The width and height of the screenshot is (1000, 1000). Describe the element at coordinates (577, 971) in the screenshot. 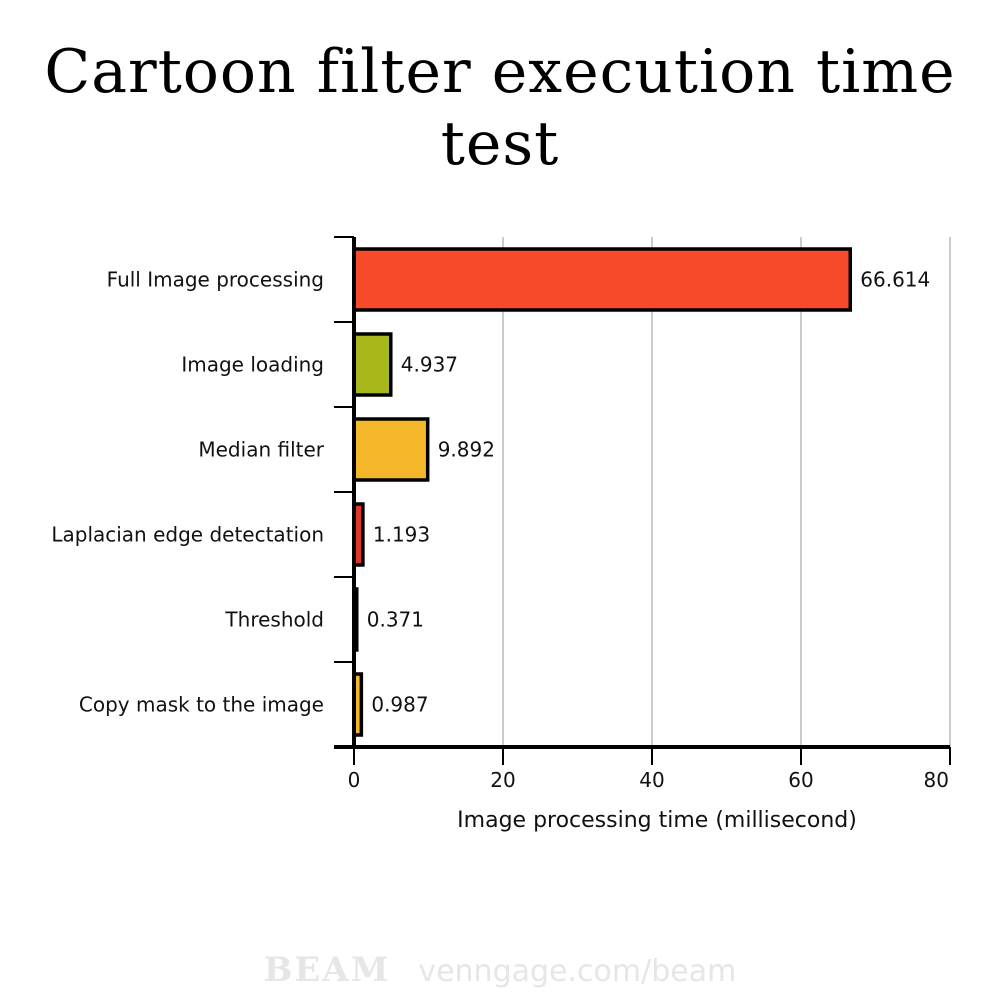

I see `footer-url: venngage.com/beam` at that location.